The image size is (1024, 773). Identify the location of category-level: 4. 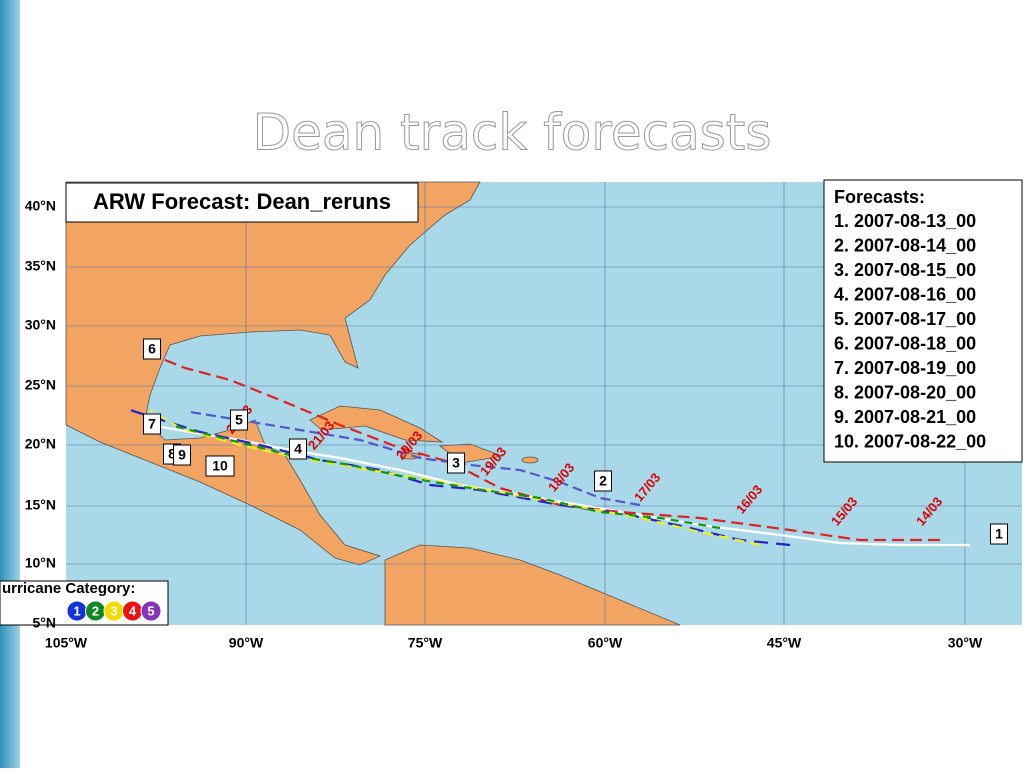
(133, 610).